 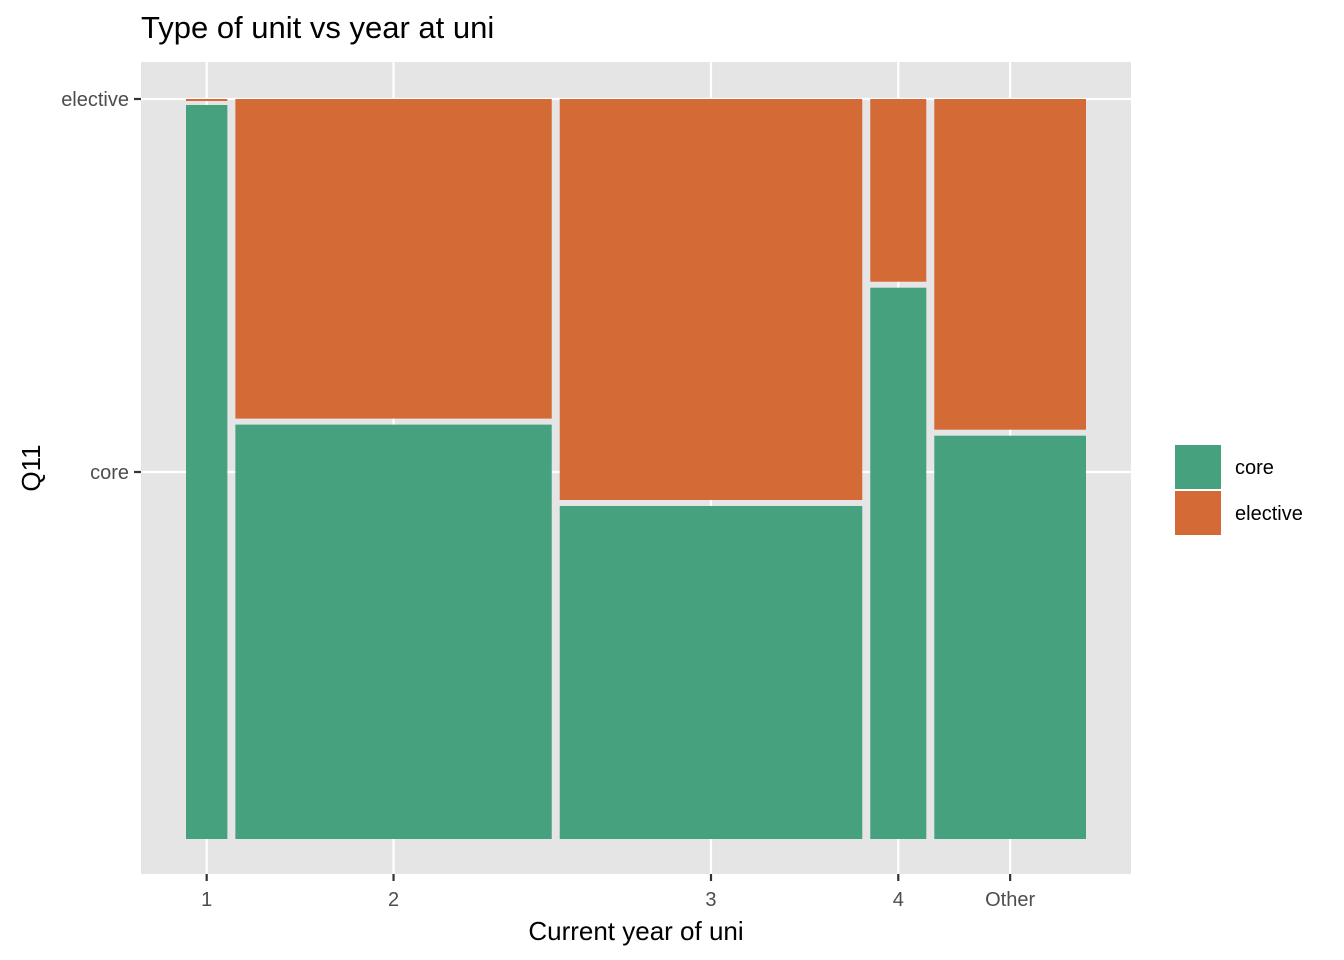 I want to click on x-tick-label: 3, so click(x=710, y=900).